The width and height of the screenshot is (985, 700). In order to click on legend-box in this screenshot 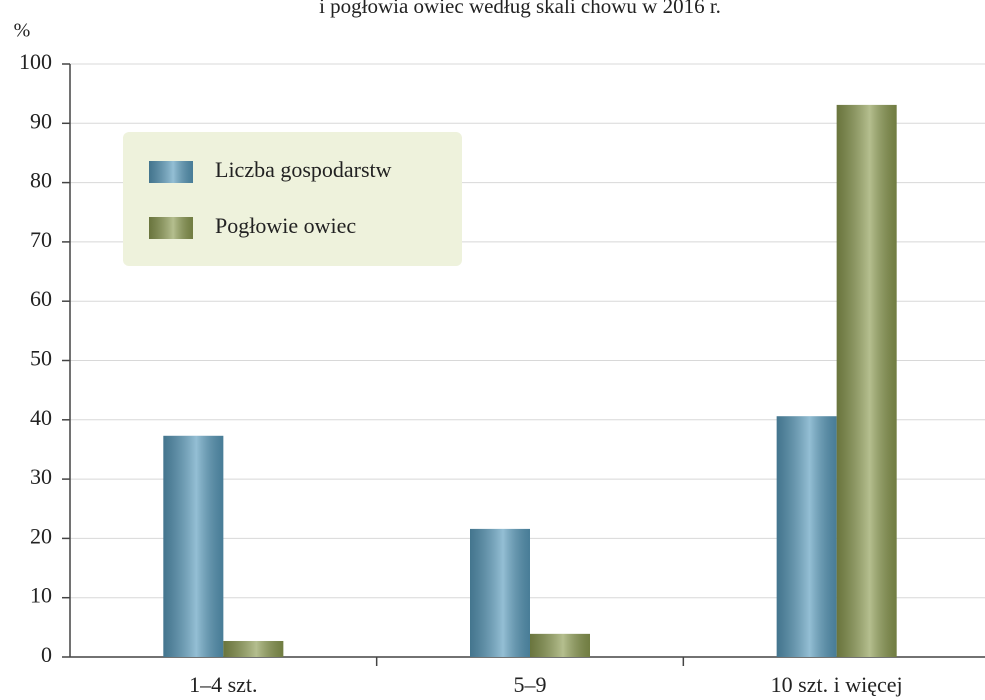, I will do `click(292, 199)`.